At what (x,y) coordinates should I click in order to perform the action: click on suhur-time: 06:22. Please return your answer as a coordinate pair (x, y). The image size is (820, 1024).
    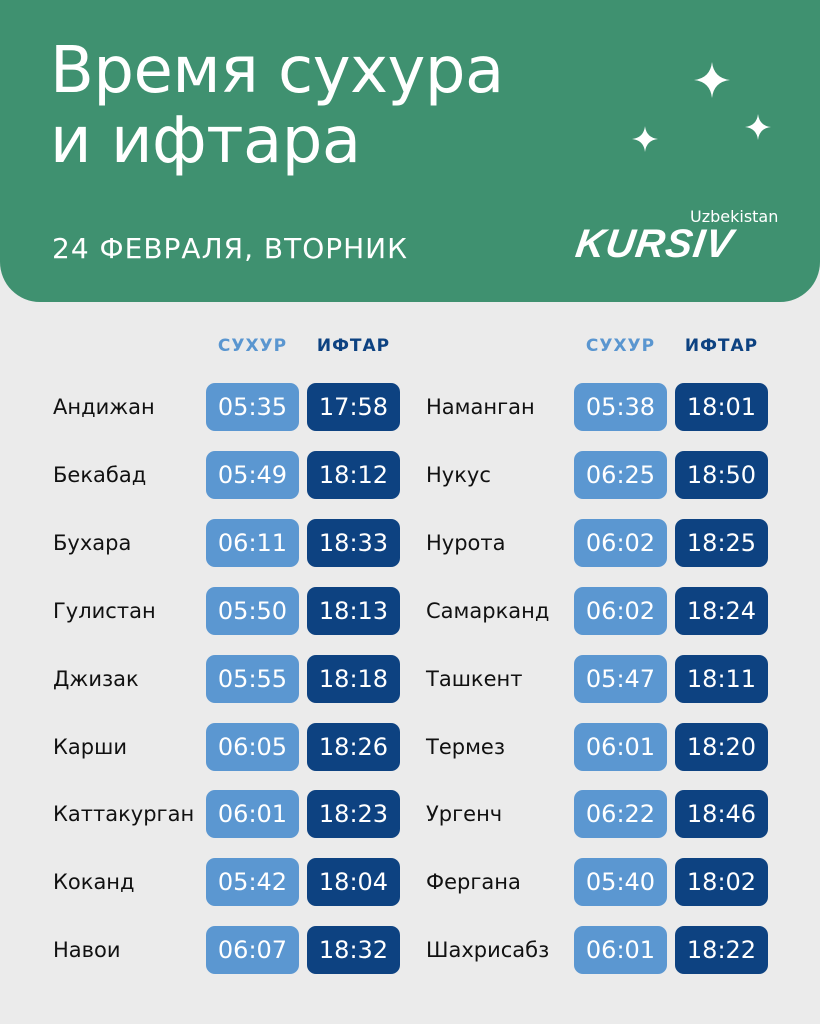
    Looking at the image, I should click on (620, 814).